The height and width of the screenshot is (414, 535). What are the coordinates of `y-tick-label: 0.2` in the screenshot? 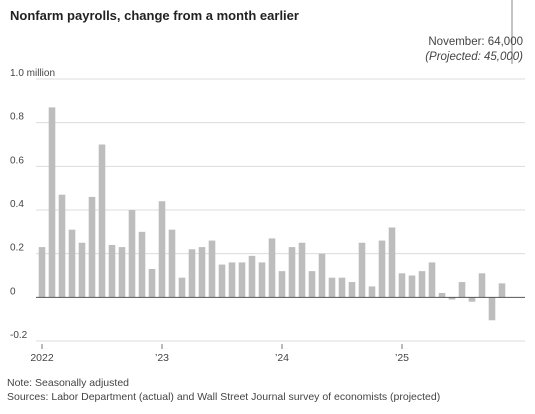 It's located at (17, 248).